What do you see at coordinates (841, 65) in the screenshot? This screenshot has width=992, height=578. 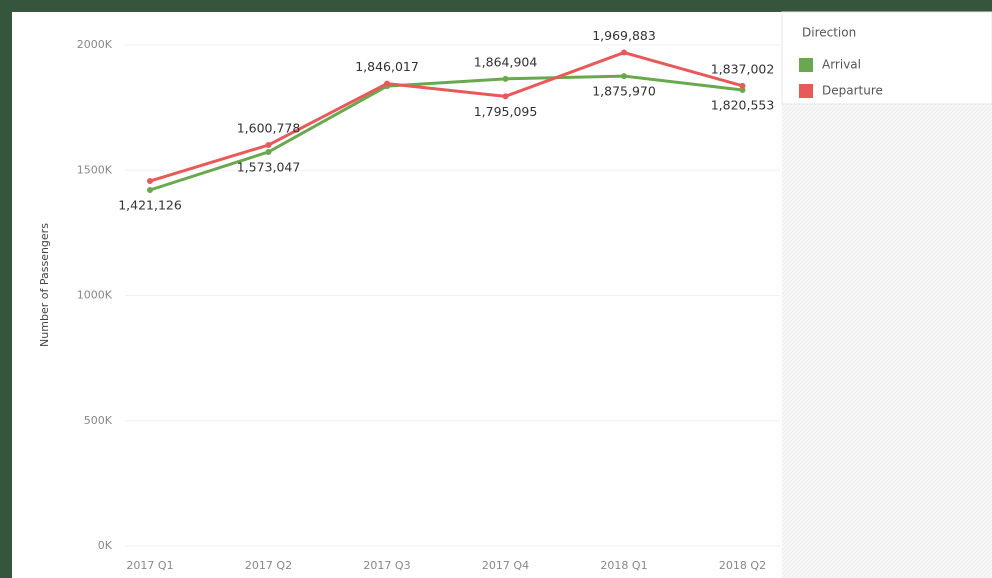 I see `legend-label: Arrival` at bounding box center [841, 65].